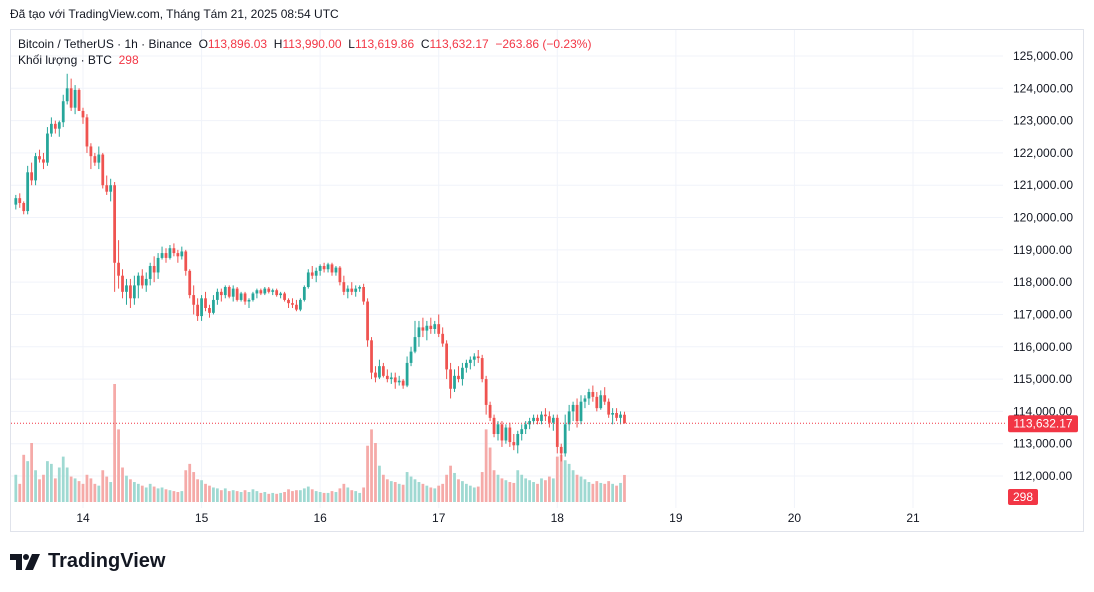  Describe the element at coordinates (87, 561) in the screenshot. I see `tradingview-logo: TradingView` at that location.